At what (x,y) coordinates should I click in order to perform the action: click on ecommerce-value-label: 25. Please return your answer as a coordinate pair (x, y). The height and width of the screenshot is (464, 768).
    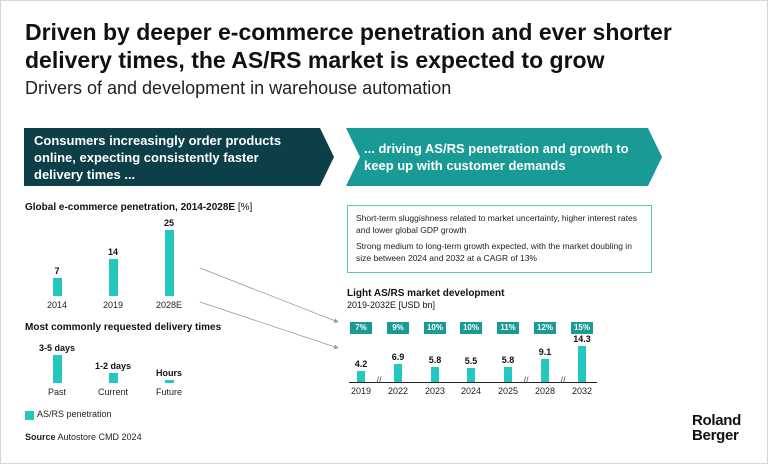
    Looking at the image, I should click on (168, 223).